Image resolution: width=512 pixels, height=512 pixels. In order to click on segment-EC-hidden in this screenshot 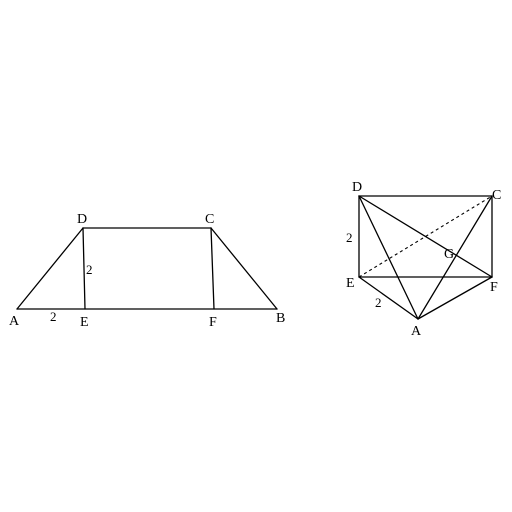, I will do `click(425, 236)`.